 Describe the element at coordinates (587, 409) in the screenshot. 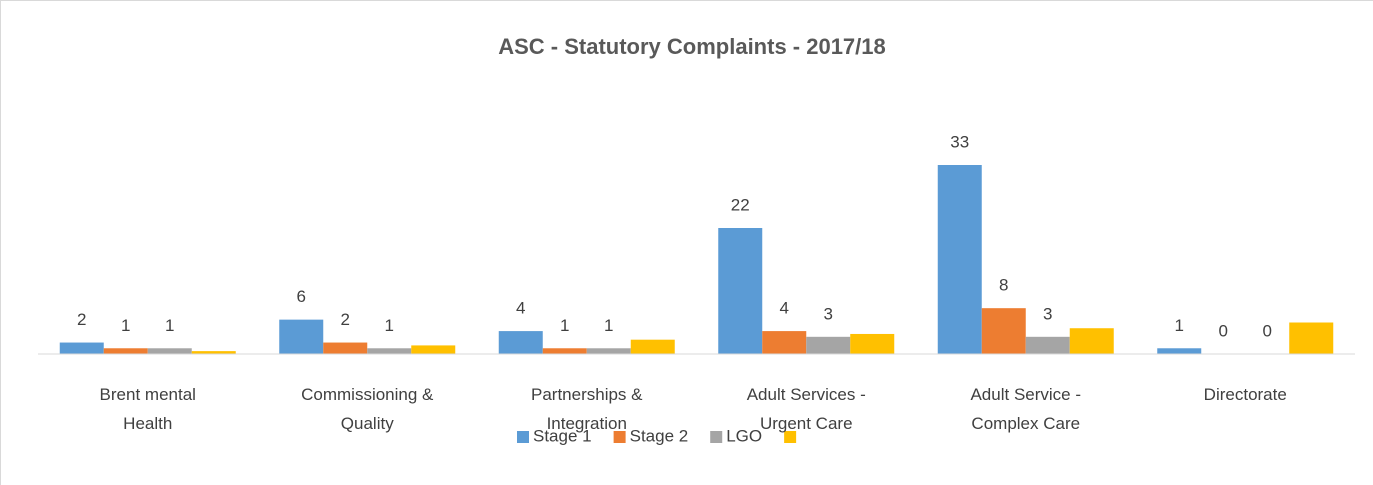

I see `x-tick-label: Partnerships & Integration` at that location.